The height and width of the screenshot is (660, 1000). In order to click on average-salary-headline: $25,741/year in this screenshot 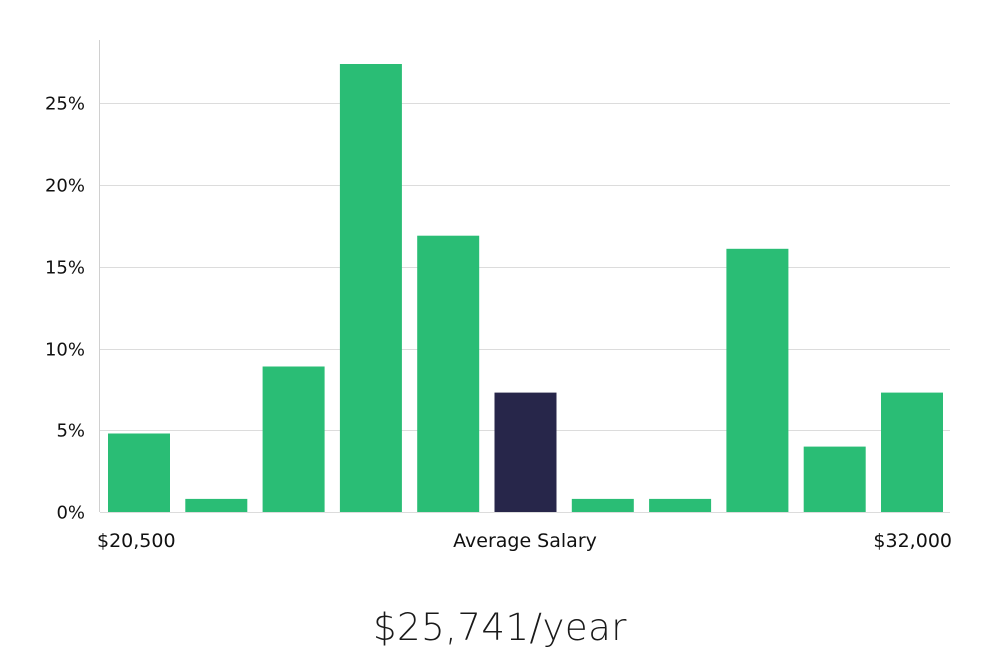, I will do `click(499, 627)`.